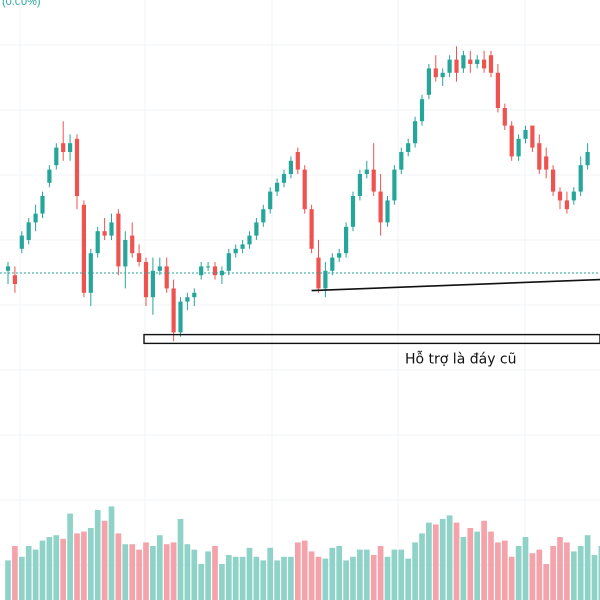  Describe the element at coordinates (371, 339) in the screenshot. I see `support-zone-box` at that location.